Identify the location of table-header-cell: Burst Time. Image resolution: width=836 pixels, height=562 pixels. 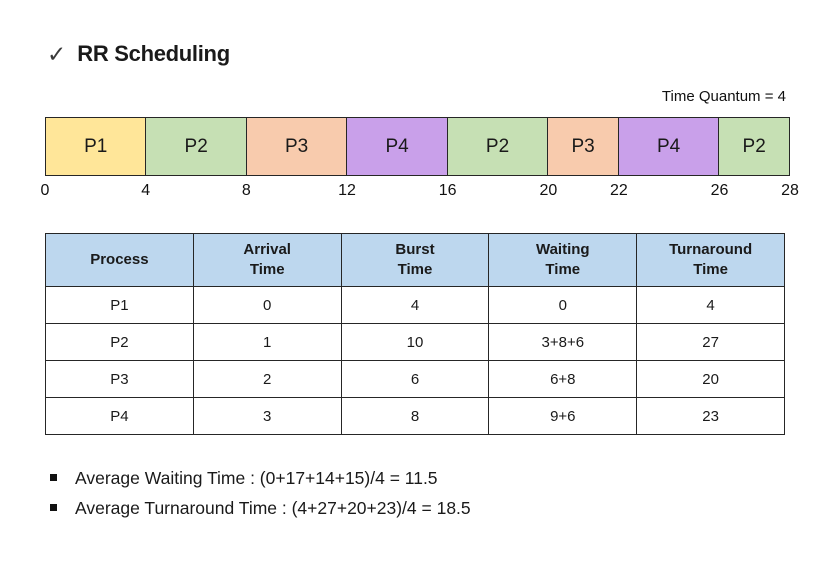
(415, 260).